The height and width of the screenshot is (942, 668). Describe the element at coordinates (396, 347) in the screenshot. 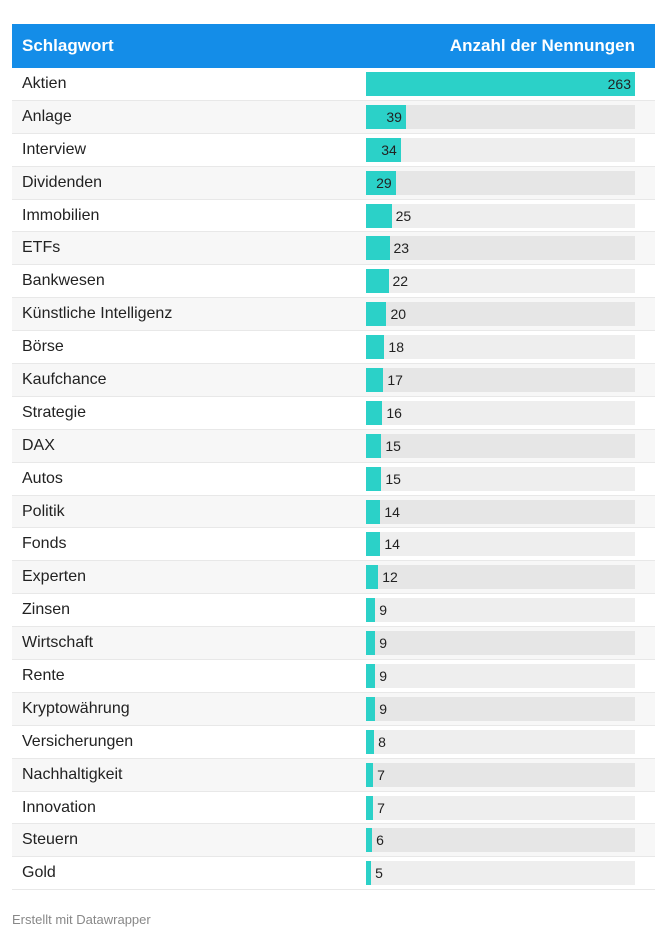

I see `value-label: 18` at that location.